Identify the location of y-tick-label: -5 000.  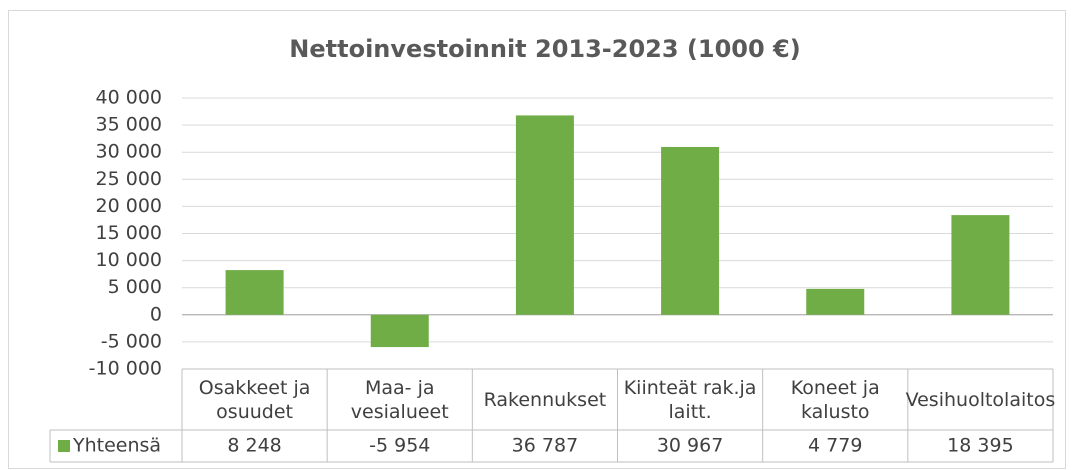
(131, 341).